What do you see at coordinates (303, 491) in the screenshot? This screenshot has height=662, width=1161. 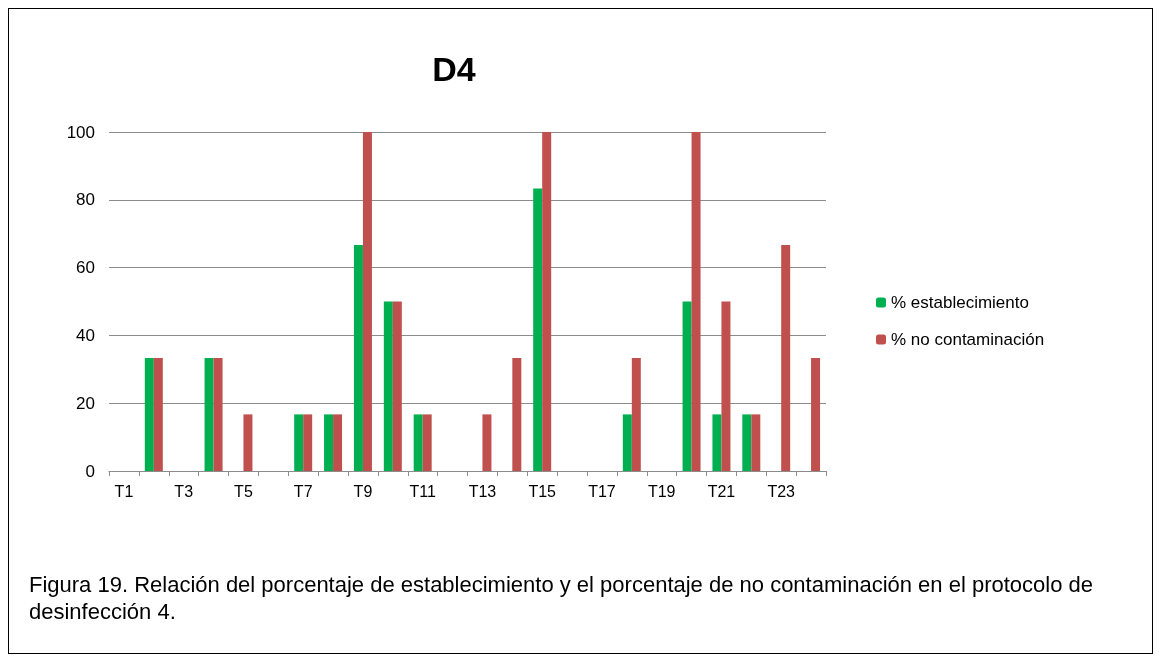 I see `x-tick-label: T7` at bounding box center [303, 491].